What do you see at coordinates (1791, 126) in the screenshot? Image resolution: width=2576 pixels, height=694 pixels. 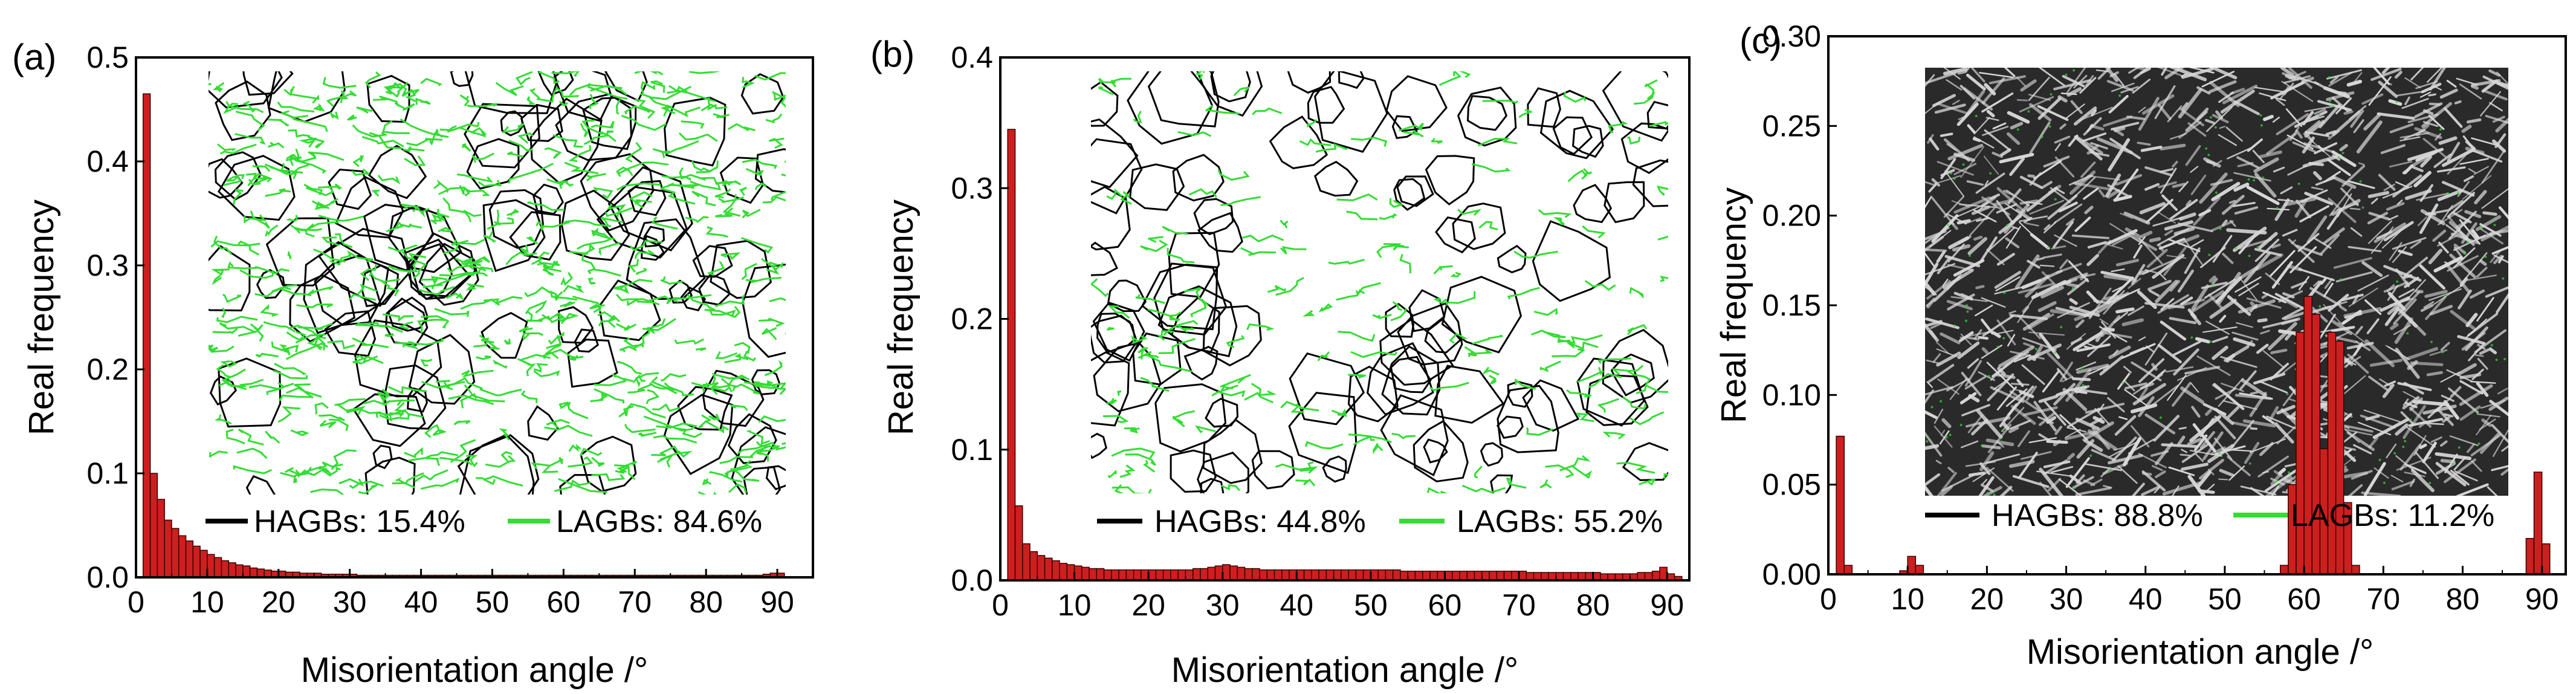 I see `y-tick-label-c-5: 0.25` at bounding box center [1791, 126].